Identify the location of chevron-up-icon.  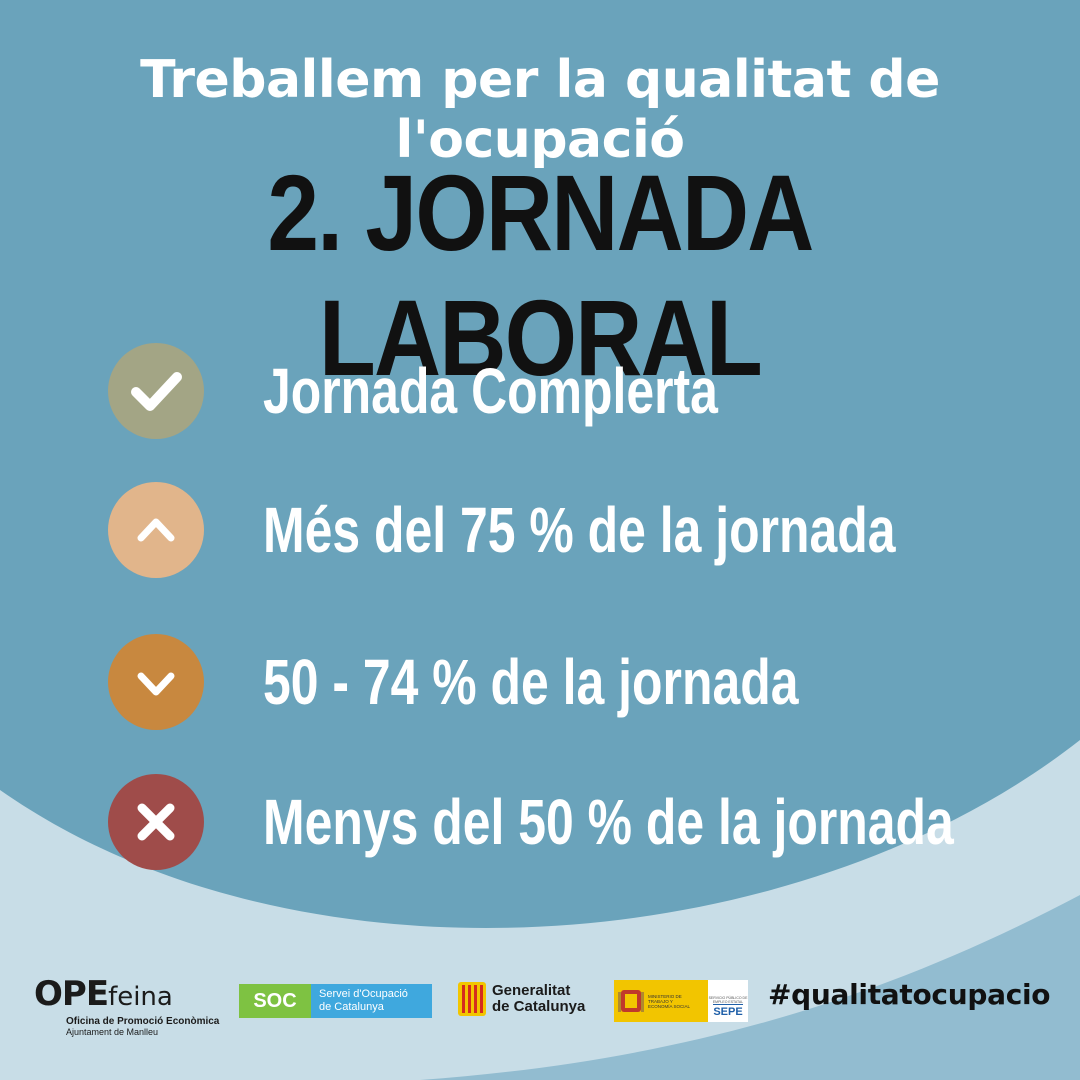
(156, 530).